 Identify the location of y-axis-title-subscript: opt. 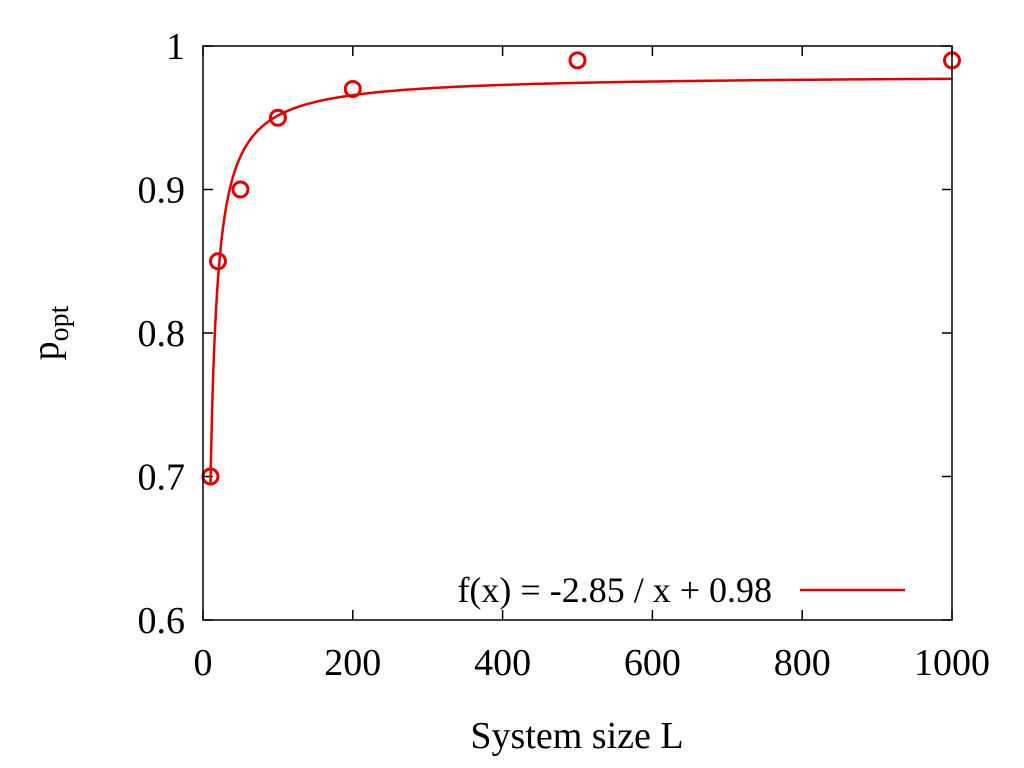
(59, 323).